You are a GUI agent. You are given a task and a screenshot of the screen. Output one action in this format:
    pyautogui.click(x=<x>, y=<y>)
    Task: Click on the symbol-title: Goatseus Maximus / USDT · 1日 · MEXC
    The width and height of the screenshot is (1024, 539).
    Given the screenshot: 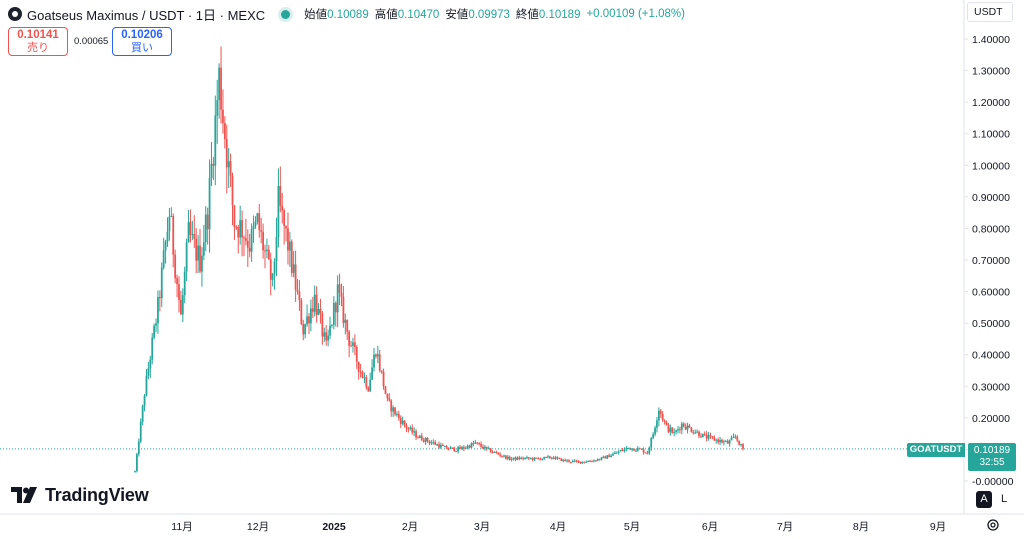 What is the action you would take?
    pyautogui.click(x=146, y=15)
    